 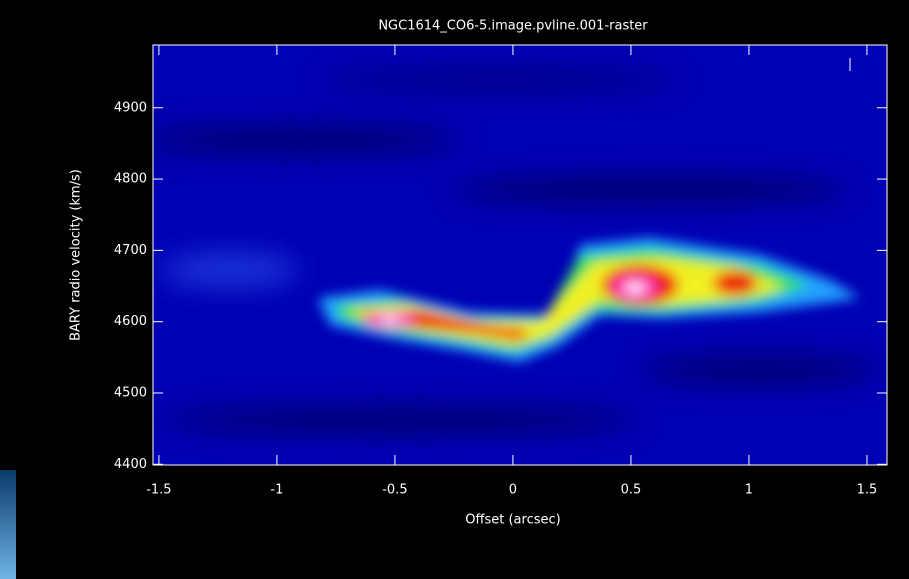 I want to click on x-tick-label: -0.5, so click(x=394, y=490).